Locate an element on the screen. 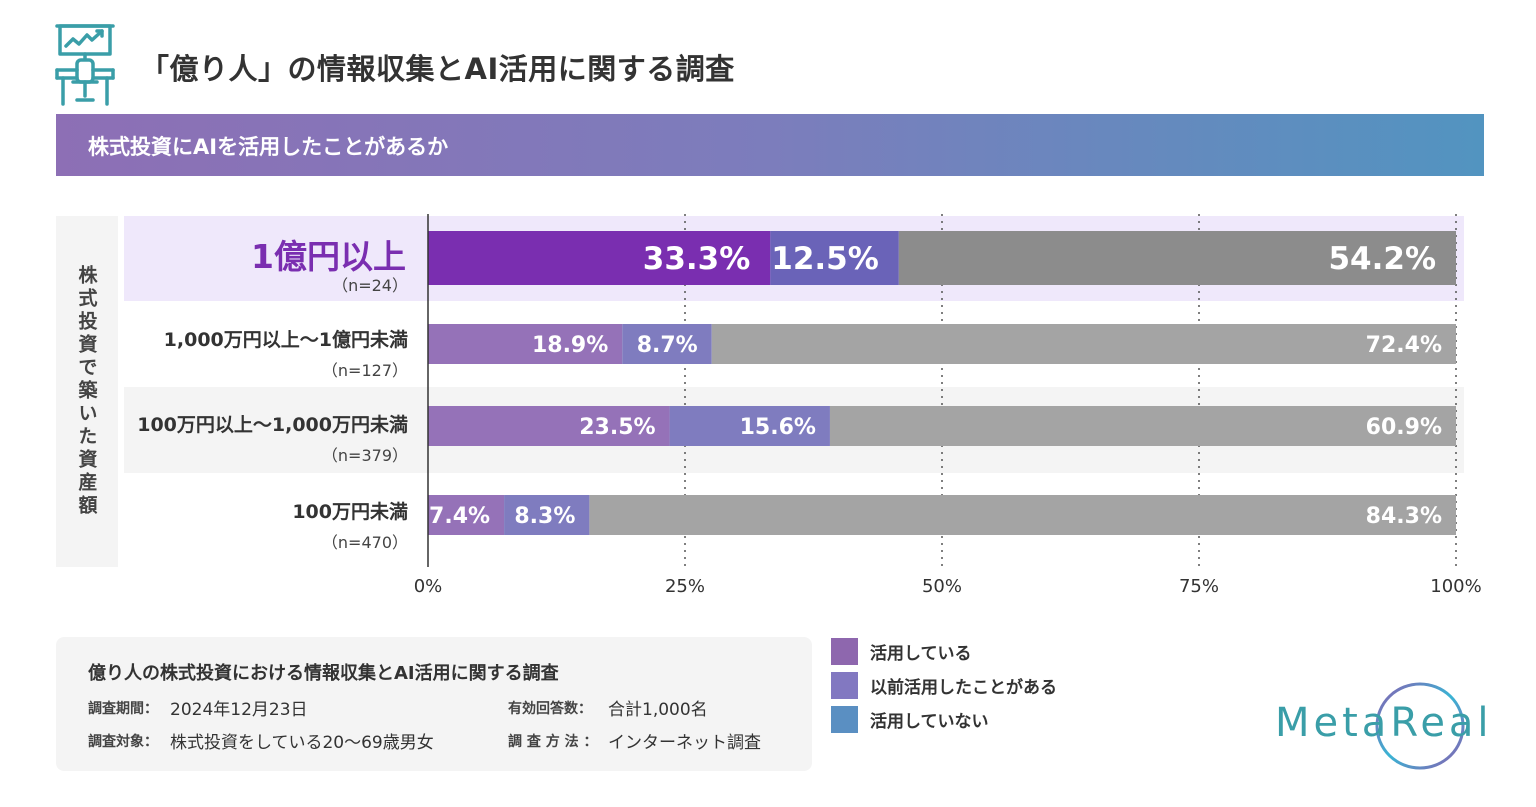 This screenshot has width=1536, height=807. info-title: 億り人の株式投資における情報収集とAI活用に関する調査 is located at coordinates (323, 673).